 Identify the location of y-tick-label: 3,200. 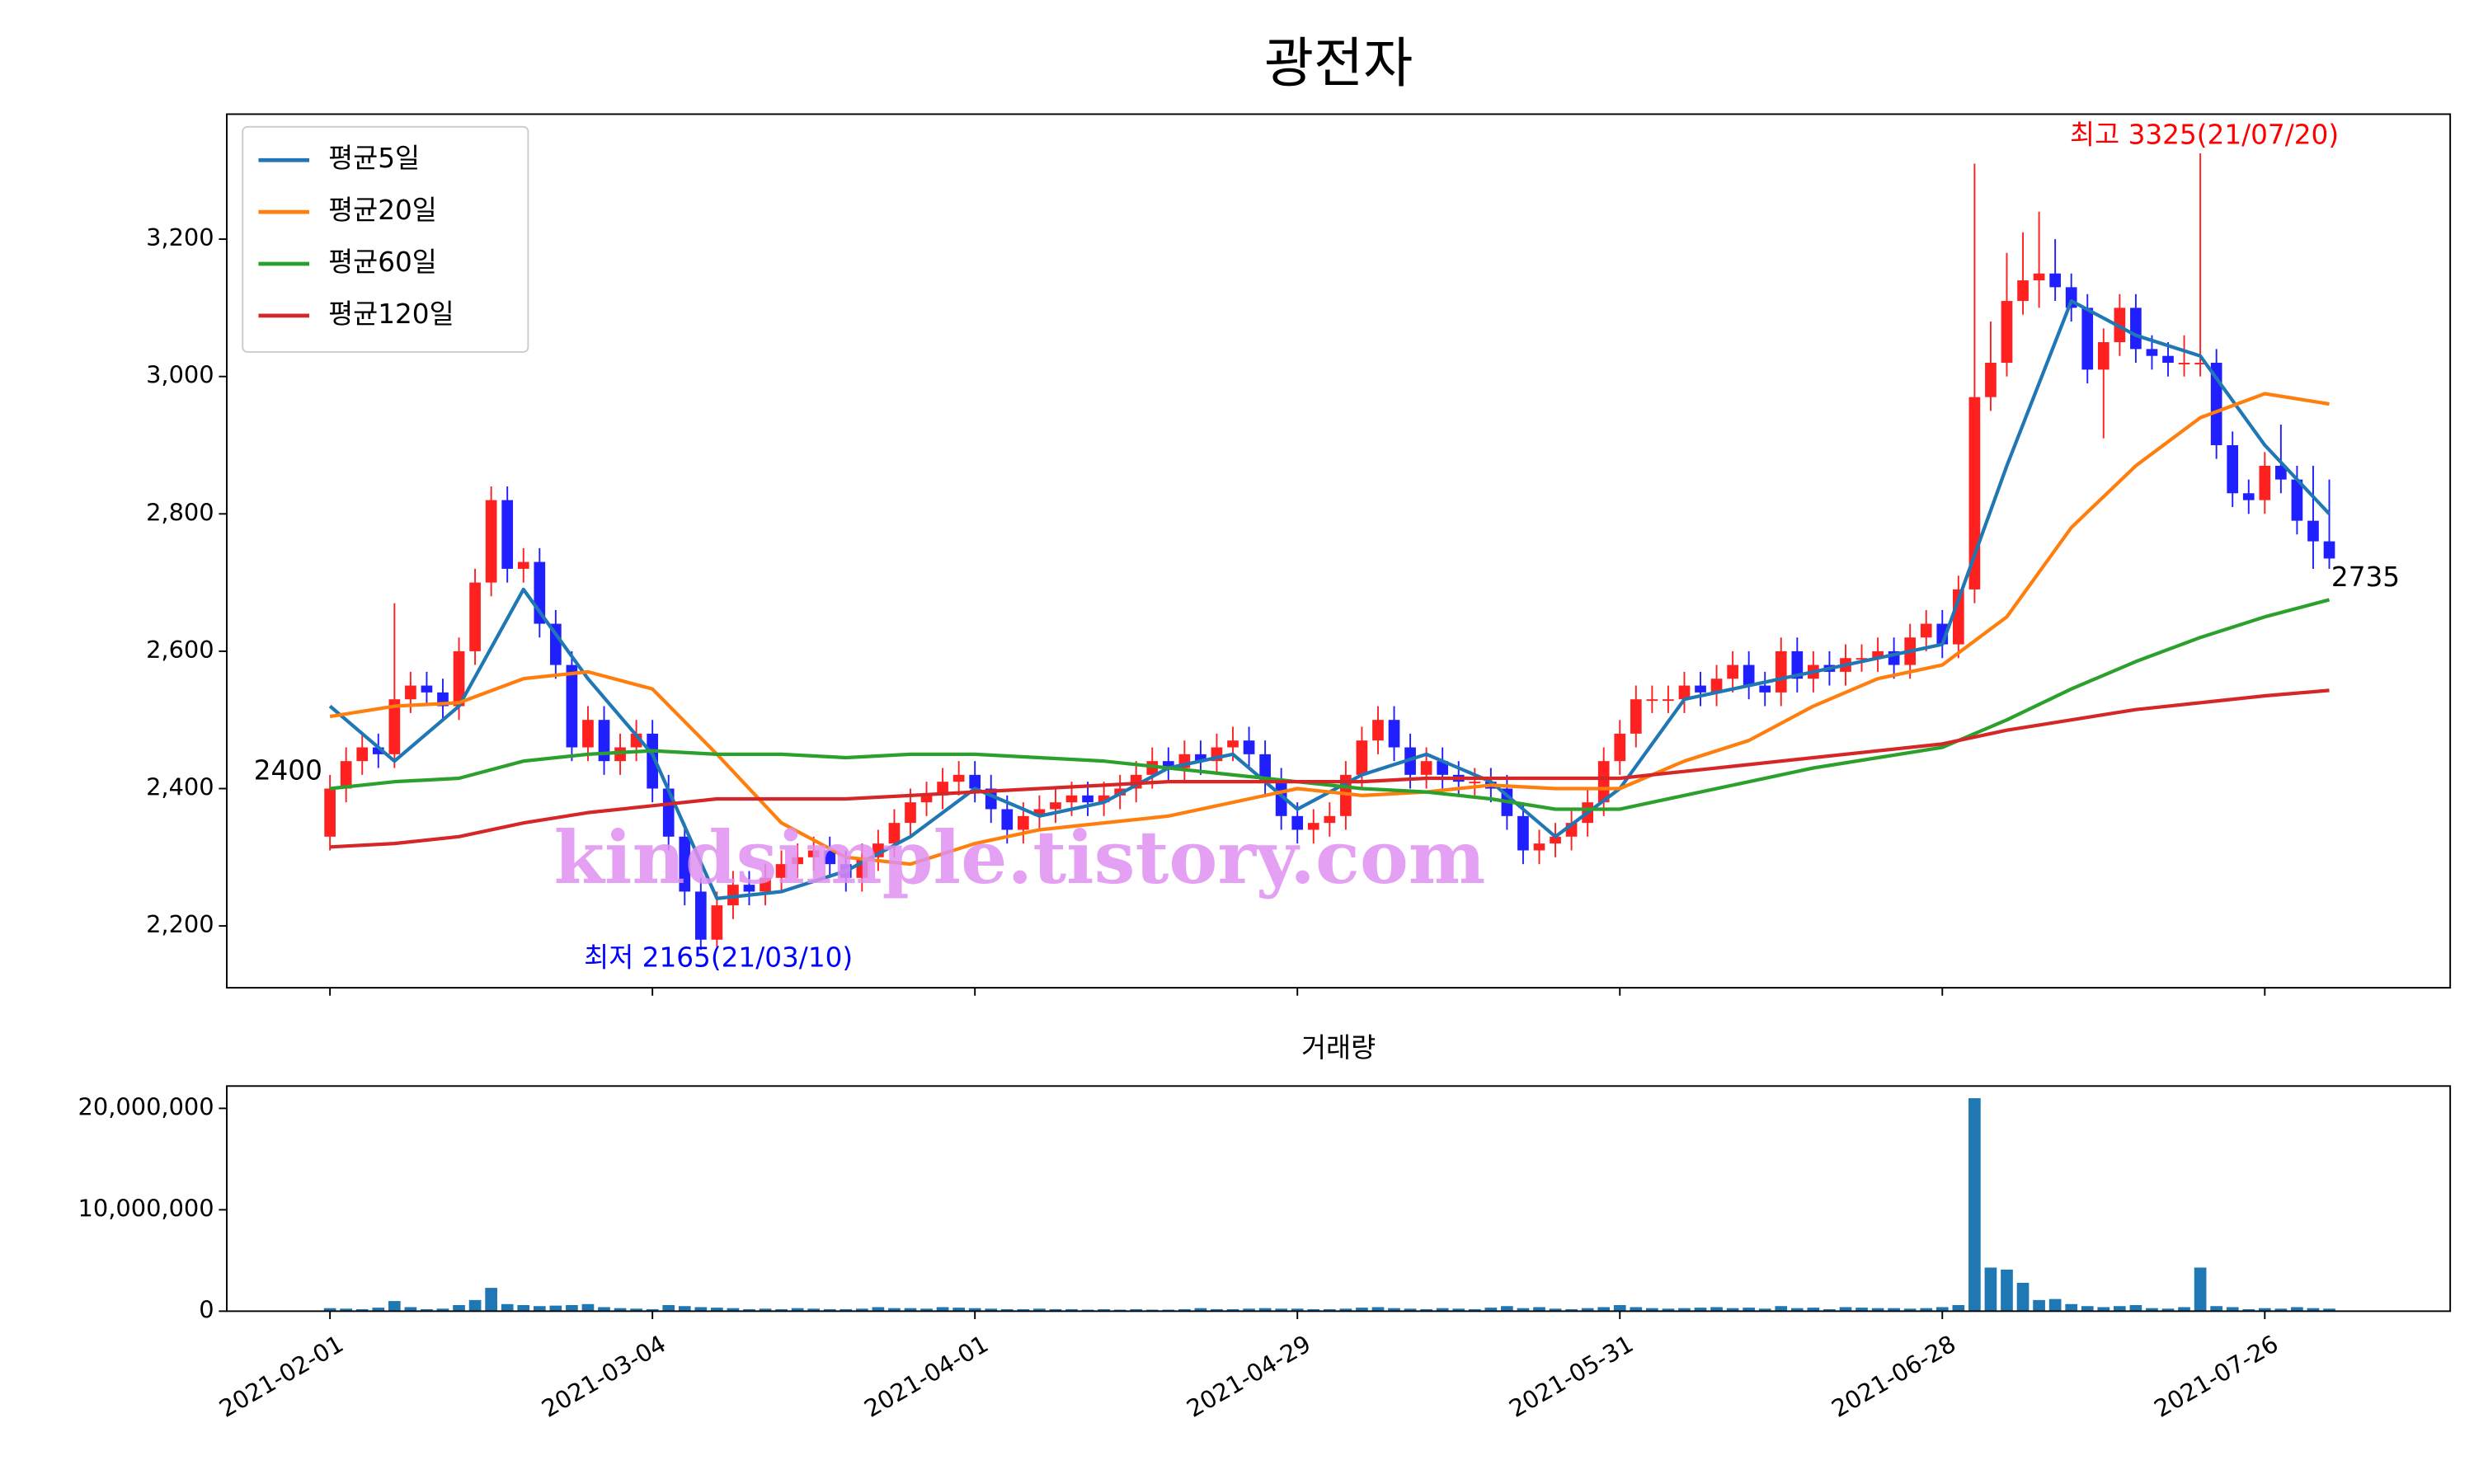
(180, 237).